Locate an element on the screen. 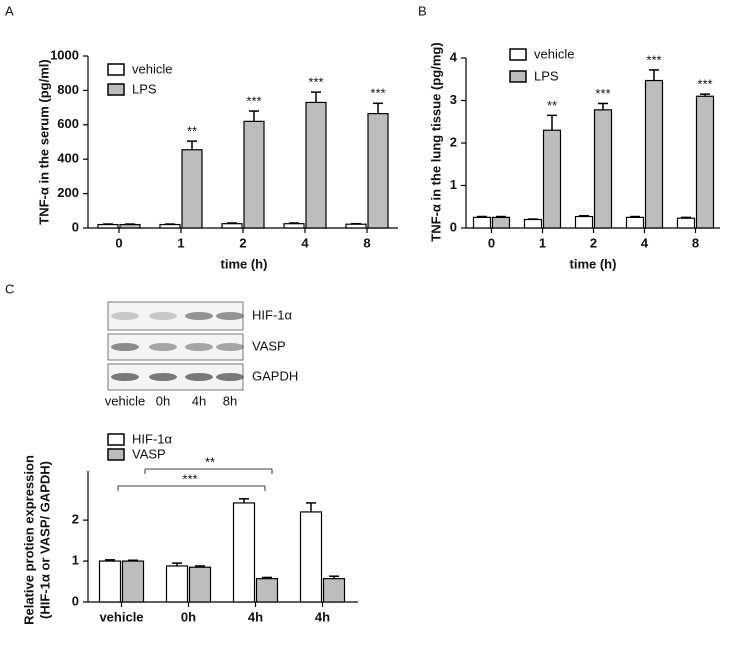 The height and width of the screenshot is (651, 754). panel-label: A is located at coordinates (9, 10).